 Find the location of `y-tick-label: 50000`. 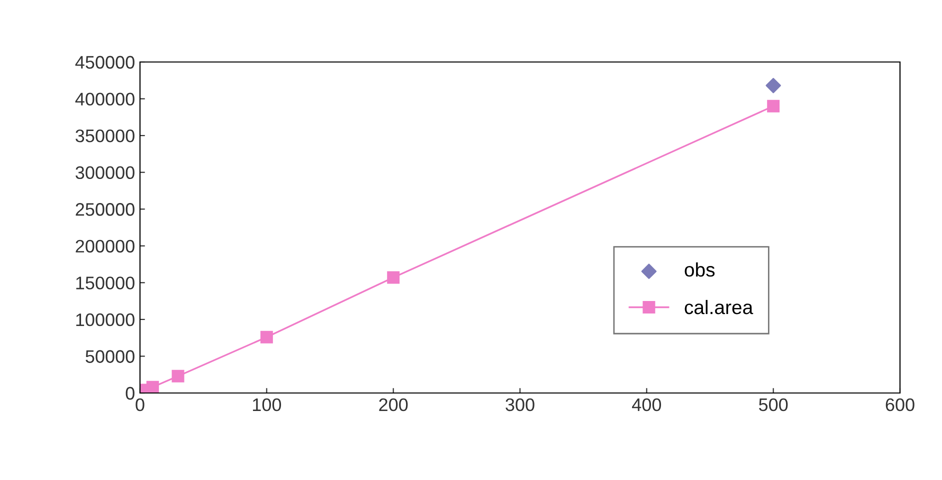

y-tick-label: 50000 is located at coordinates (110, 356).